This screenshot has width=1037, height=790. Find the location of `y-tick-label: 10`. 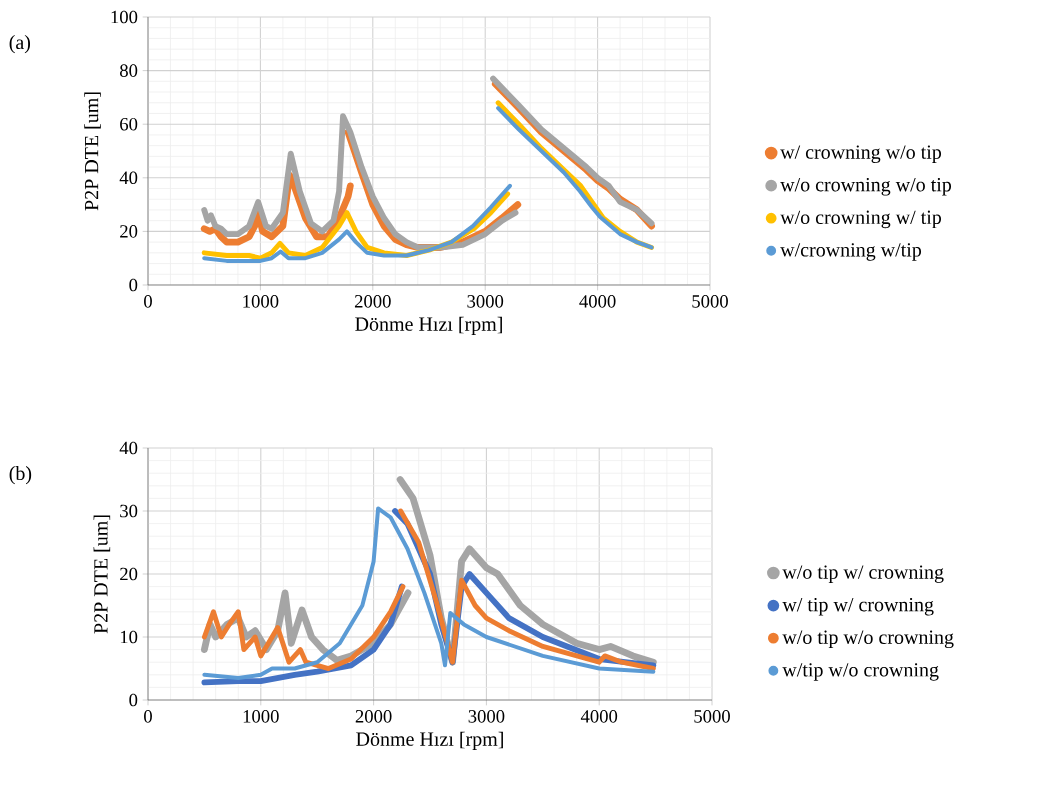

y-tick-label: 10 is located at coordinates (129, 637).